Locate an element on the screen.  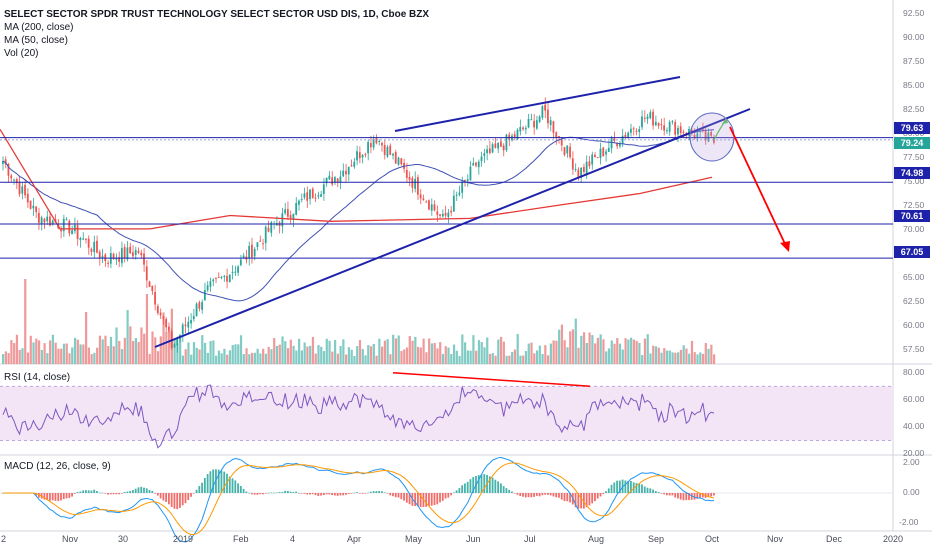
volume-legend: Vol (20) is located at coordinates (21, 53).